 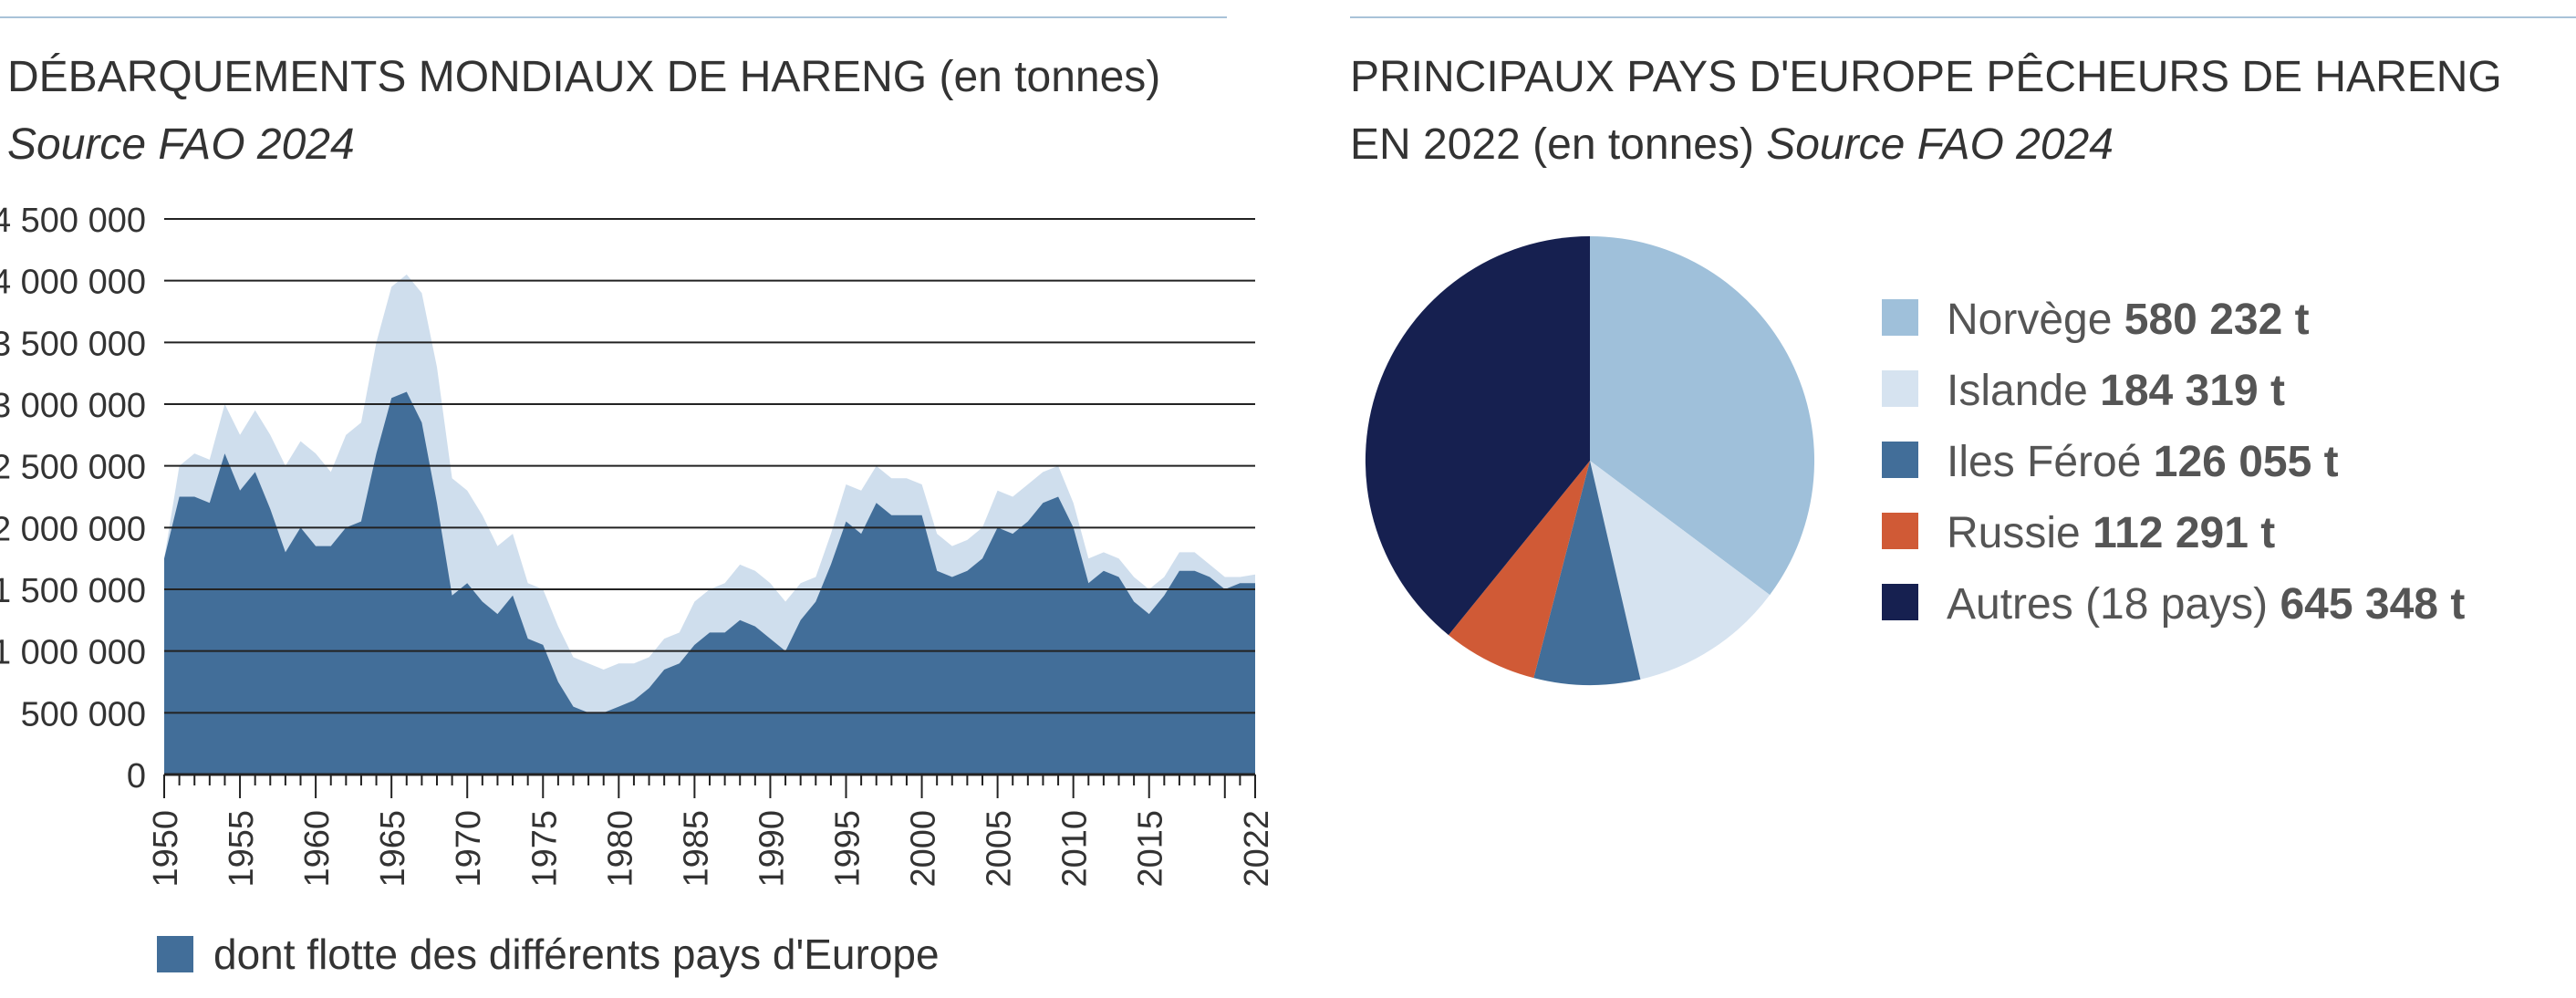 I want to click on legend-value: 112 291 t, so click(x=2184, y=533).